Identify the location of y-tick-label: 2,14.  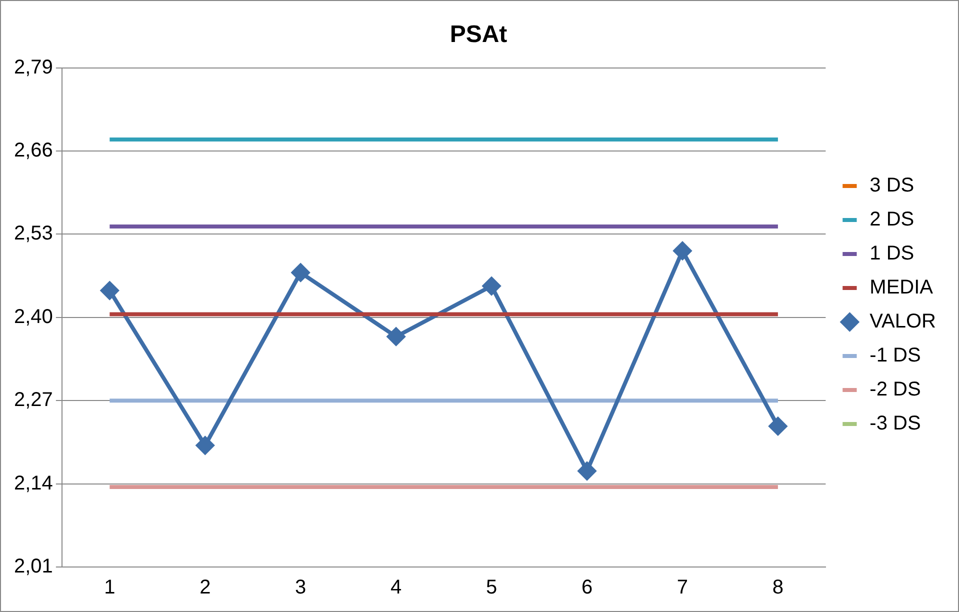
(33, 483).